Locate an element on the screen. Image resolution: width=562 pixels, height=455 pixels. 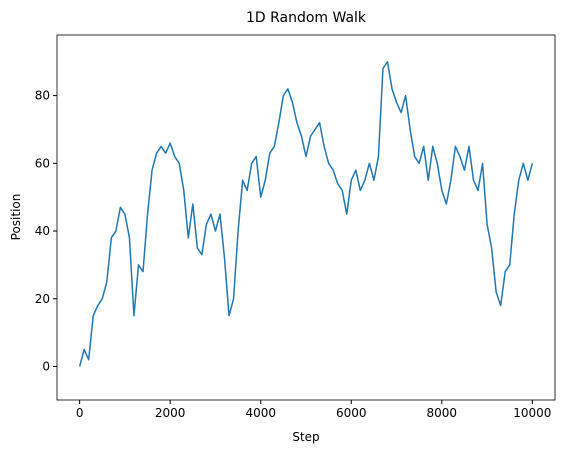
x-axis-label: Step is located at coordinates (305, 437).